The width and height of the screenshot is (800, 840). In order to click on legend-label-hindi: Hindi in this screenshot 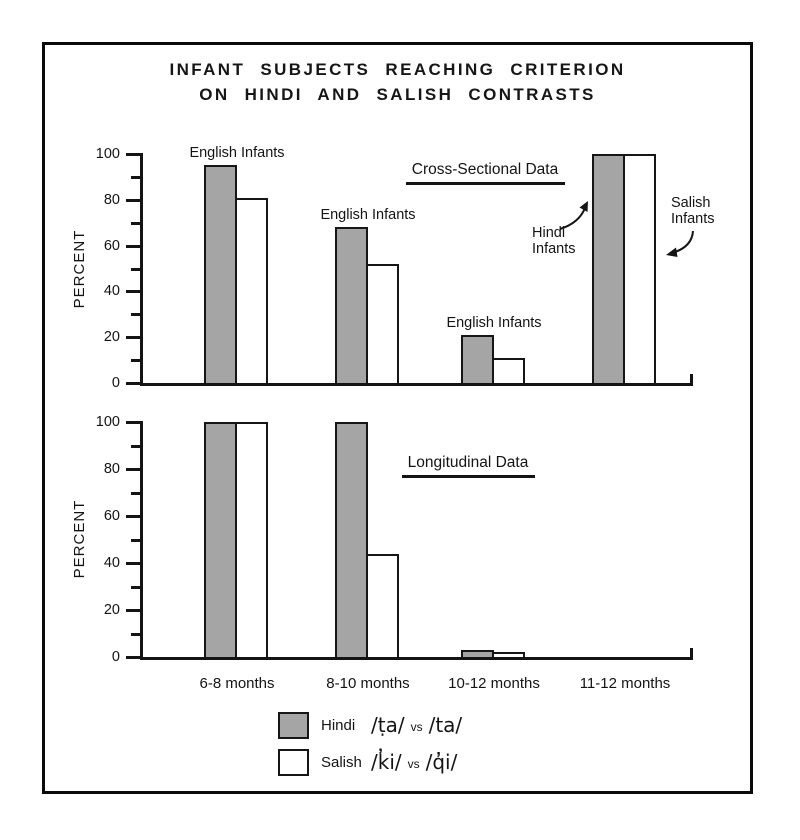, I will do `click(338, 725)`.